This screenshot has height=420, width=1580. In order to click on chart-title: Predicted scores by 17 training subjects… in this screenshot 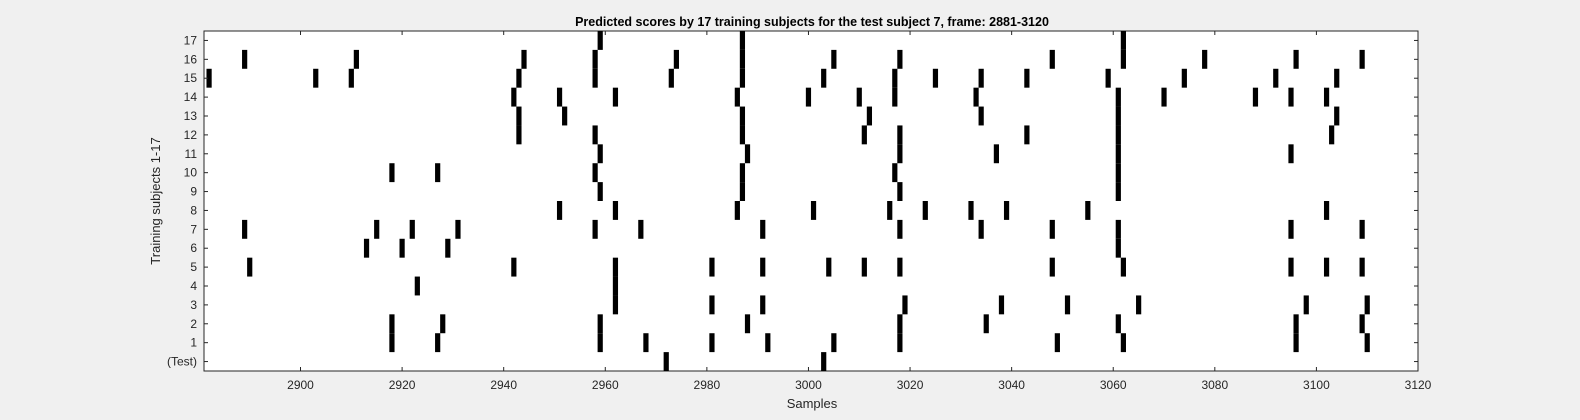, I will do `click(812, 22)`.